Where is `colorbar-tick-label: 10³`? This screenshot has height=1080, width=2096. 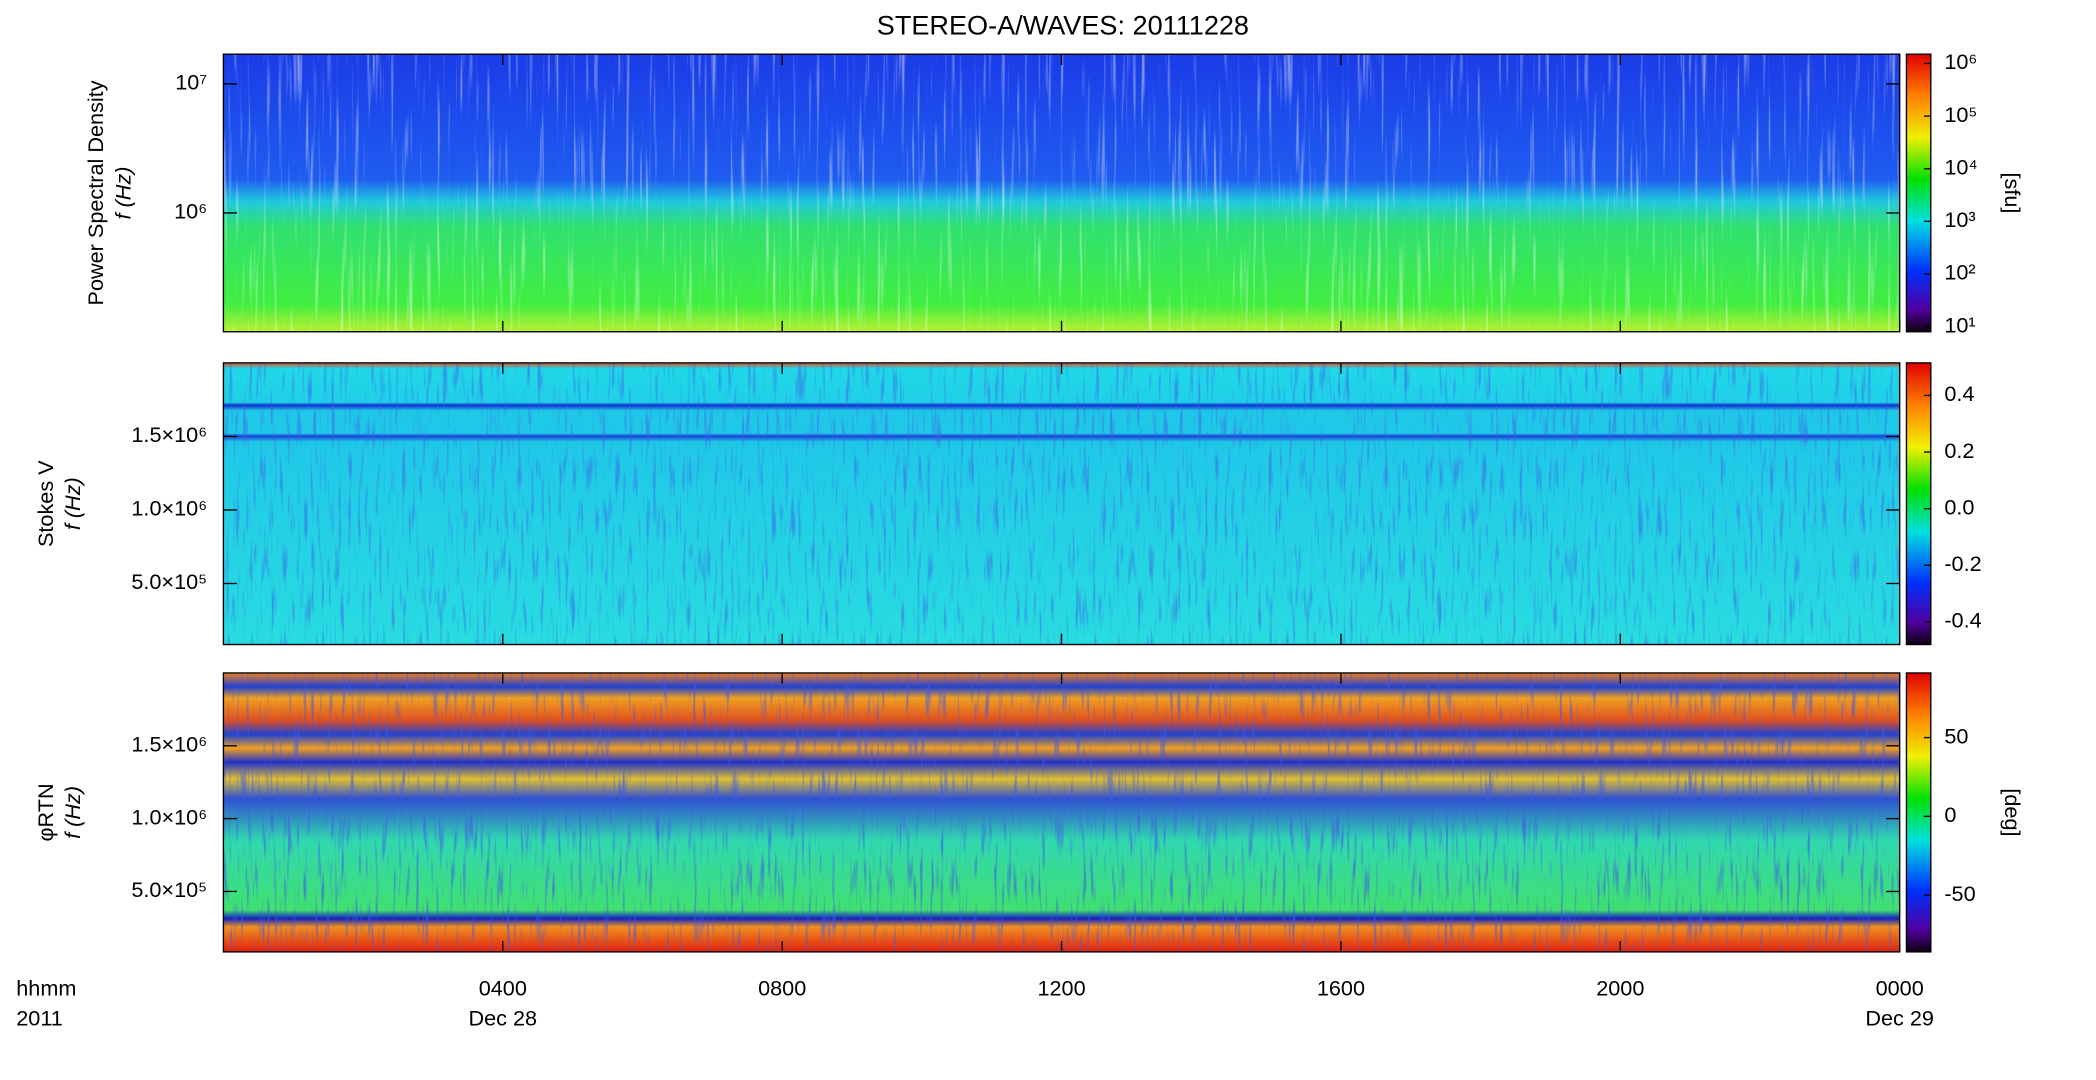
colorbar-tick-label: 10³ is located at coordinates (1959, 219).